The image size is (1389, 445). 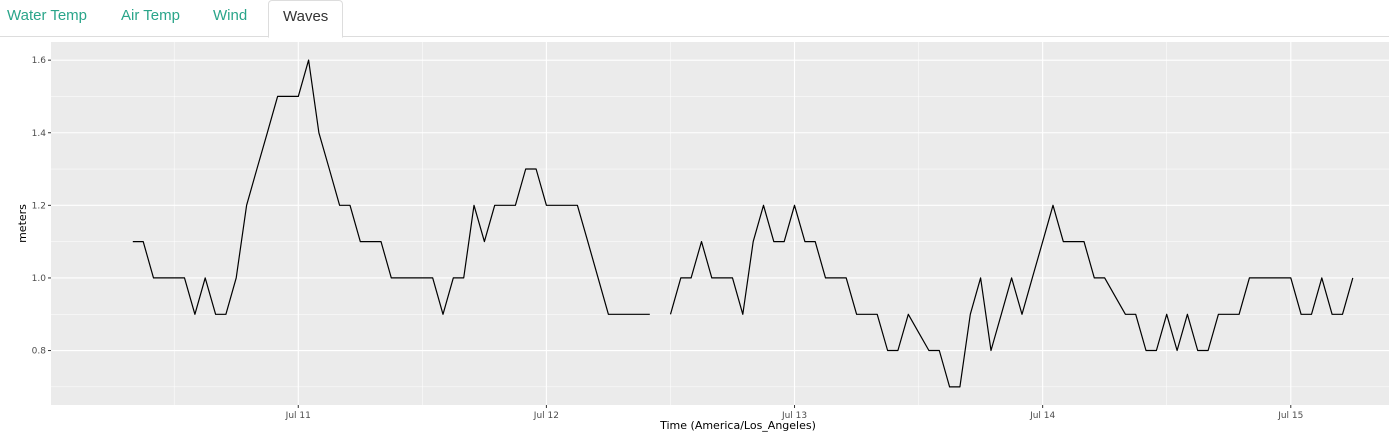 I want to click on y-tick-label: 1.0, so click(x=39, y=279).